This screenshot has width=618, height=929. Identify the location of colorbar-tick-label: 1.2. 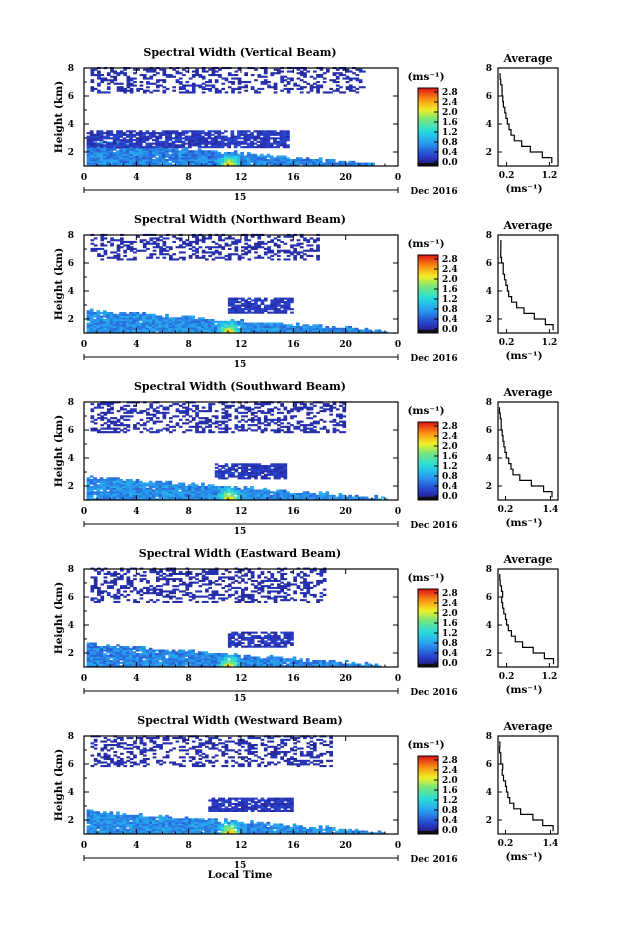
(450, 133).